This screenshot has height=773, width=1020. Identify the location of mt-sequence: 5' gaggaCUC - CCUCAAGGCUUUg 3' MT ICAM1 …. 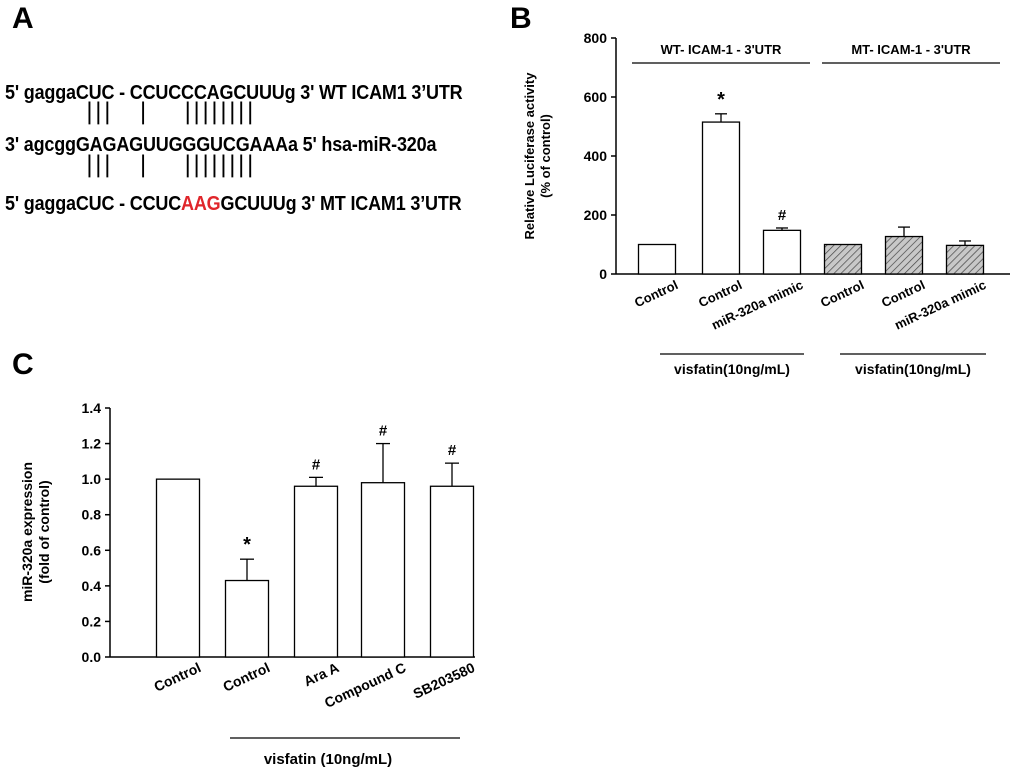
(233, 204).